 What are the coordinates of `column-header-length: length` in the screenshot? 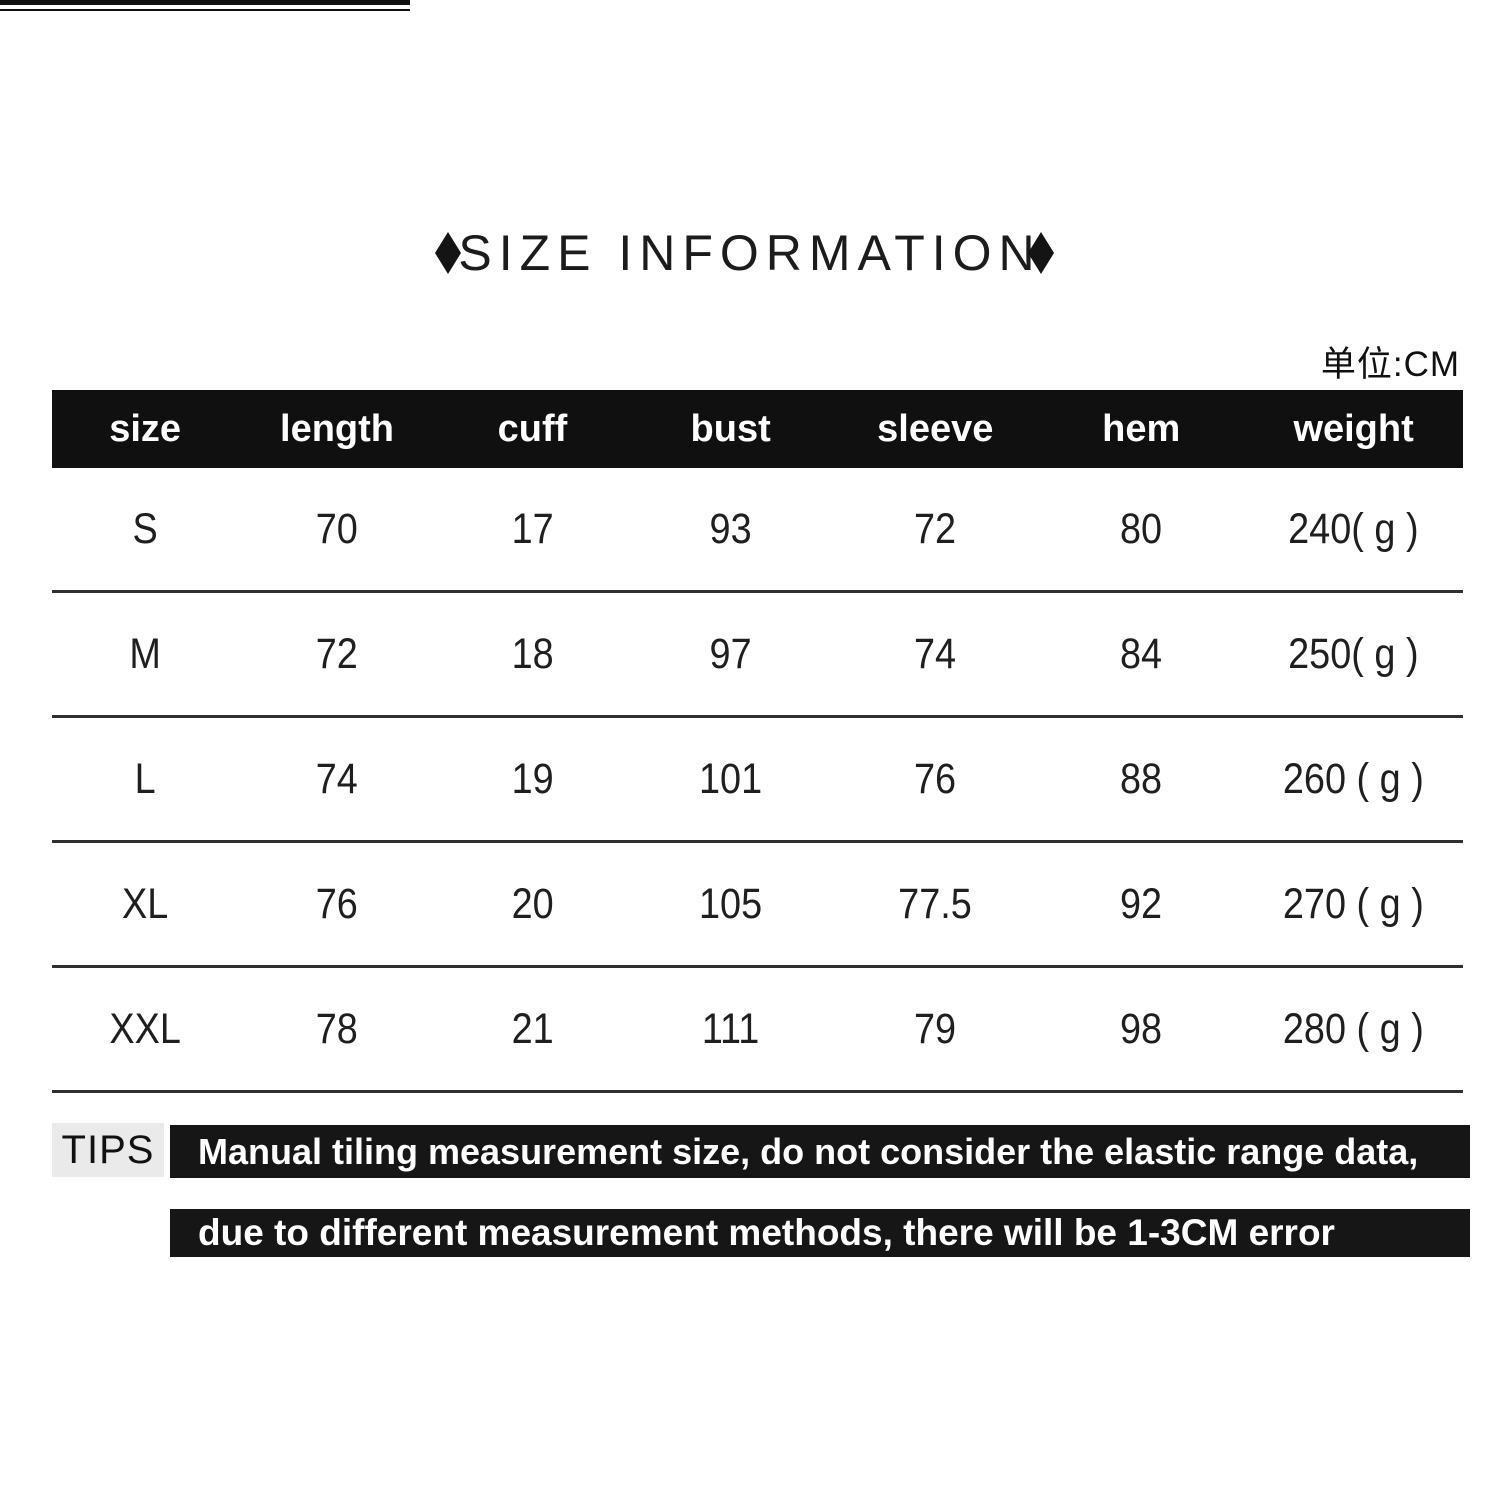 It's located at (337, 428).